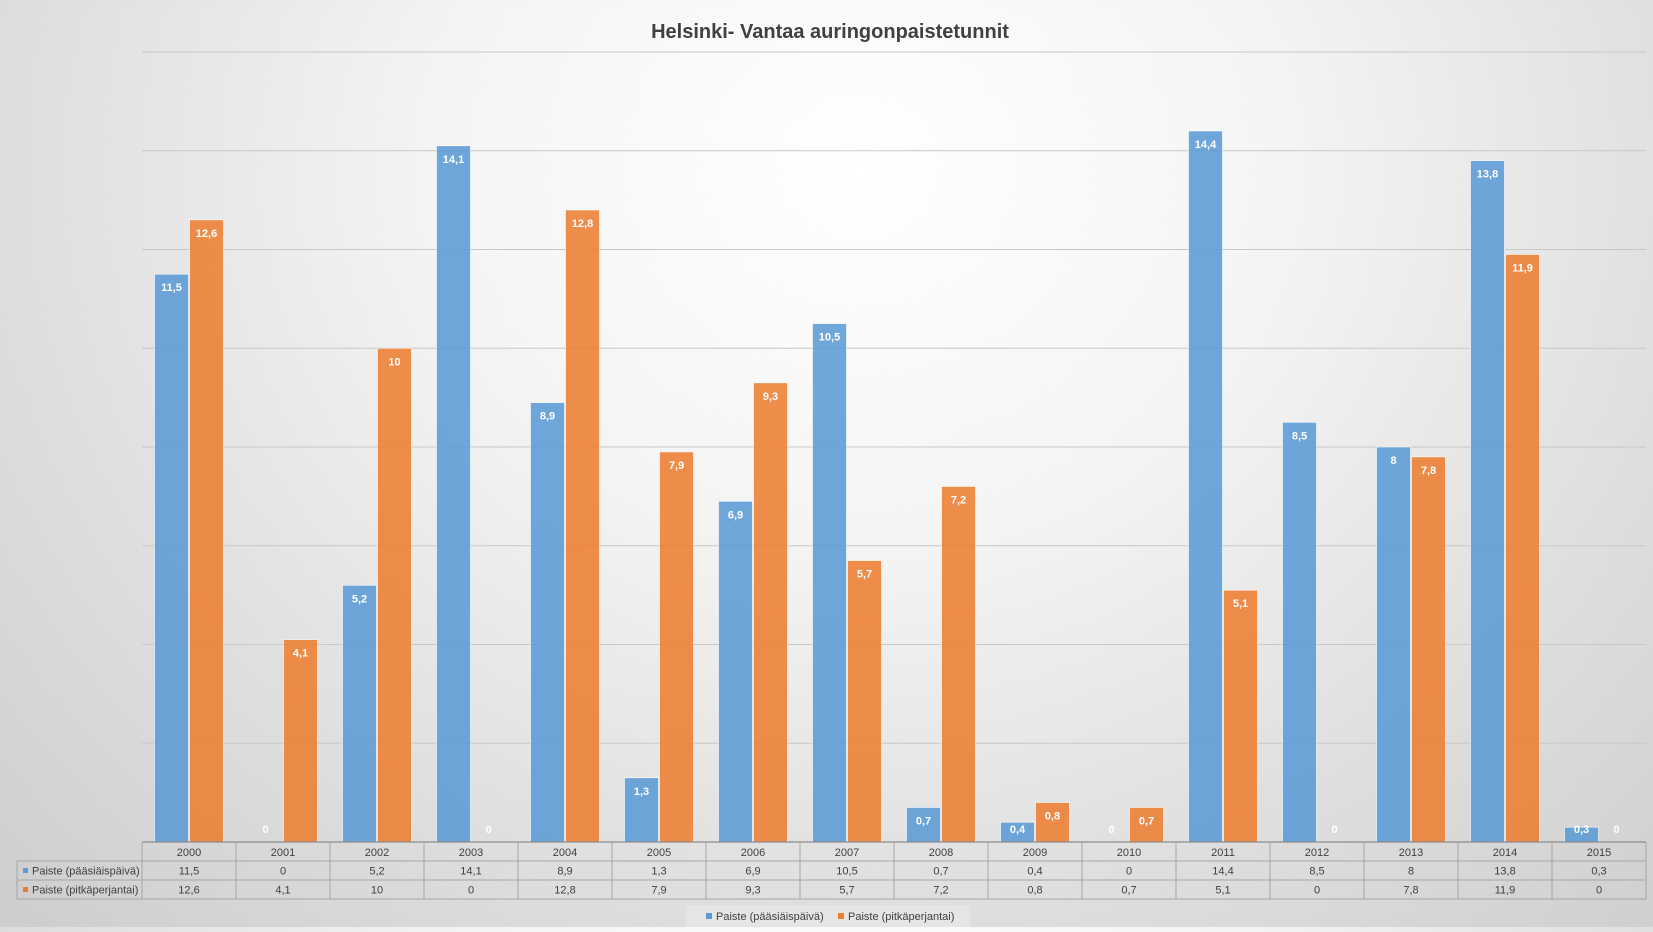 This screenshot has width=1653, height=932. What do you see at coordinates (958, 664) in the screenshot?
I see `bar-pitkaperjantai-2008` at bounding box center [958, 664].